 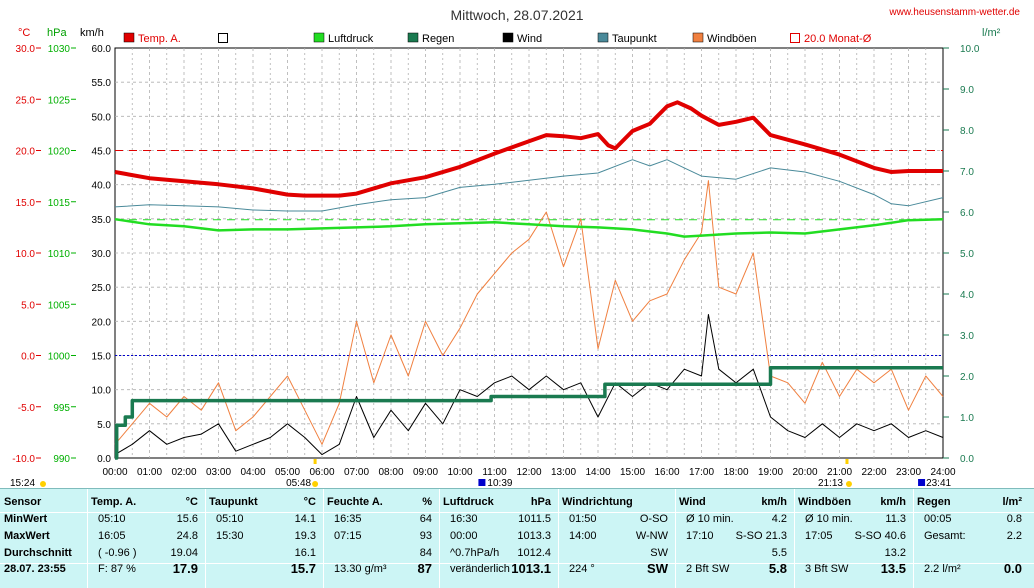 I want to click on x-tick-label: 00:00, so click(x=114, y=472).